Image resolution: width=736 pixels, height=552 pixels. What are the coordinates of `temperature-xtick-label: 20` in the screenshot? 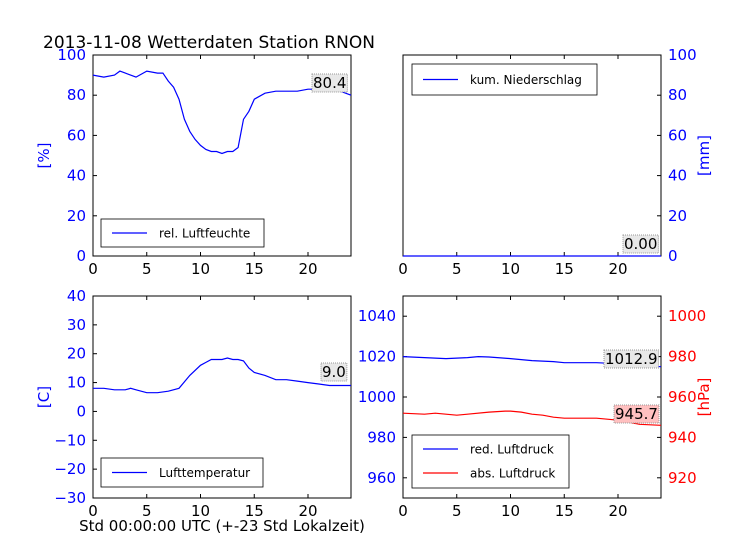 It's located at (307, 511).